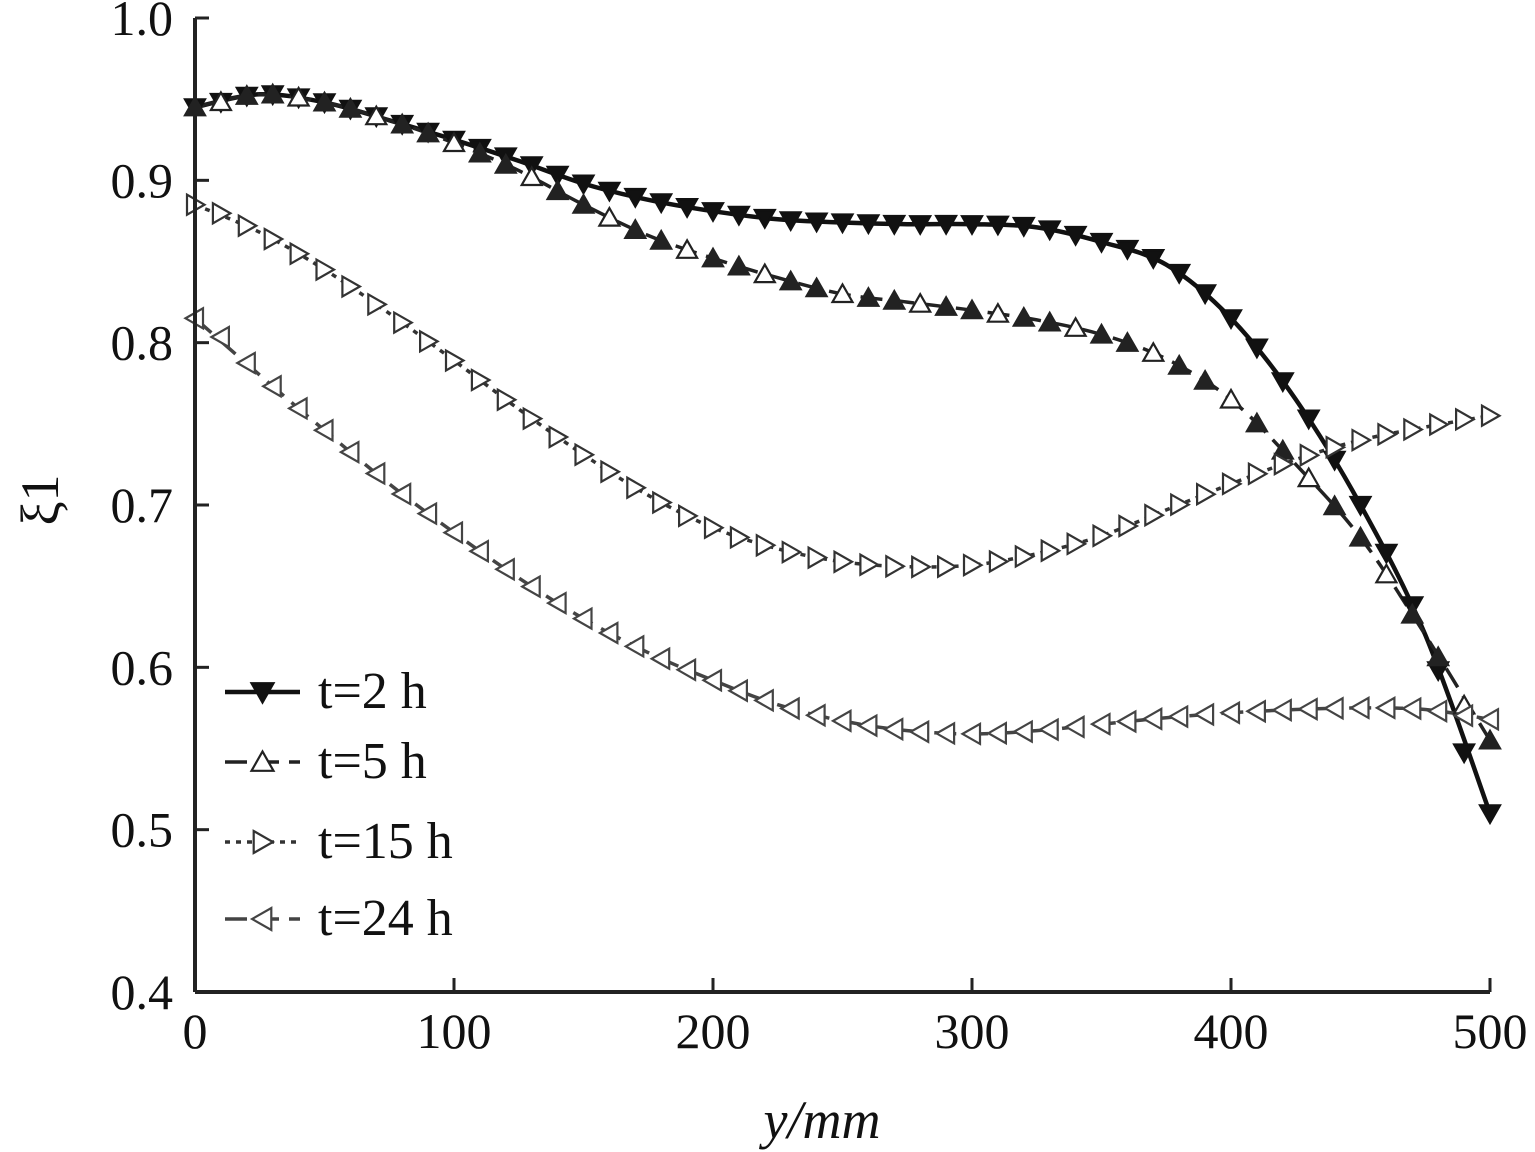  Describe the element at coordinates (142, 830) in the screenshot. I see `y-tick-label: 0.5` at that location.